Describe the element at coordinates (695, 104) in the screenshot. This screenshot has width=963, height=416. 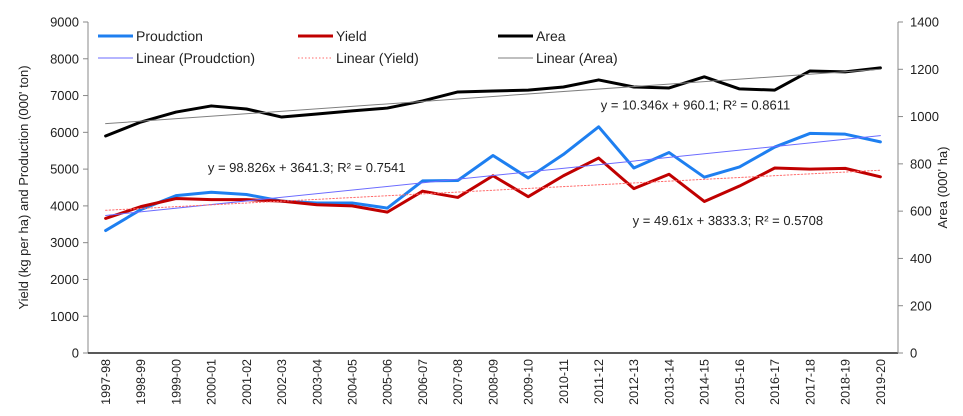
I see `annotation: y = 10.346x + 960.1; R² = 0.8611` at that location.